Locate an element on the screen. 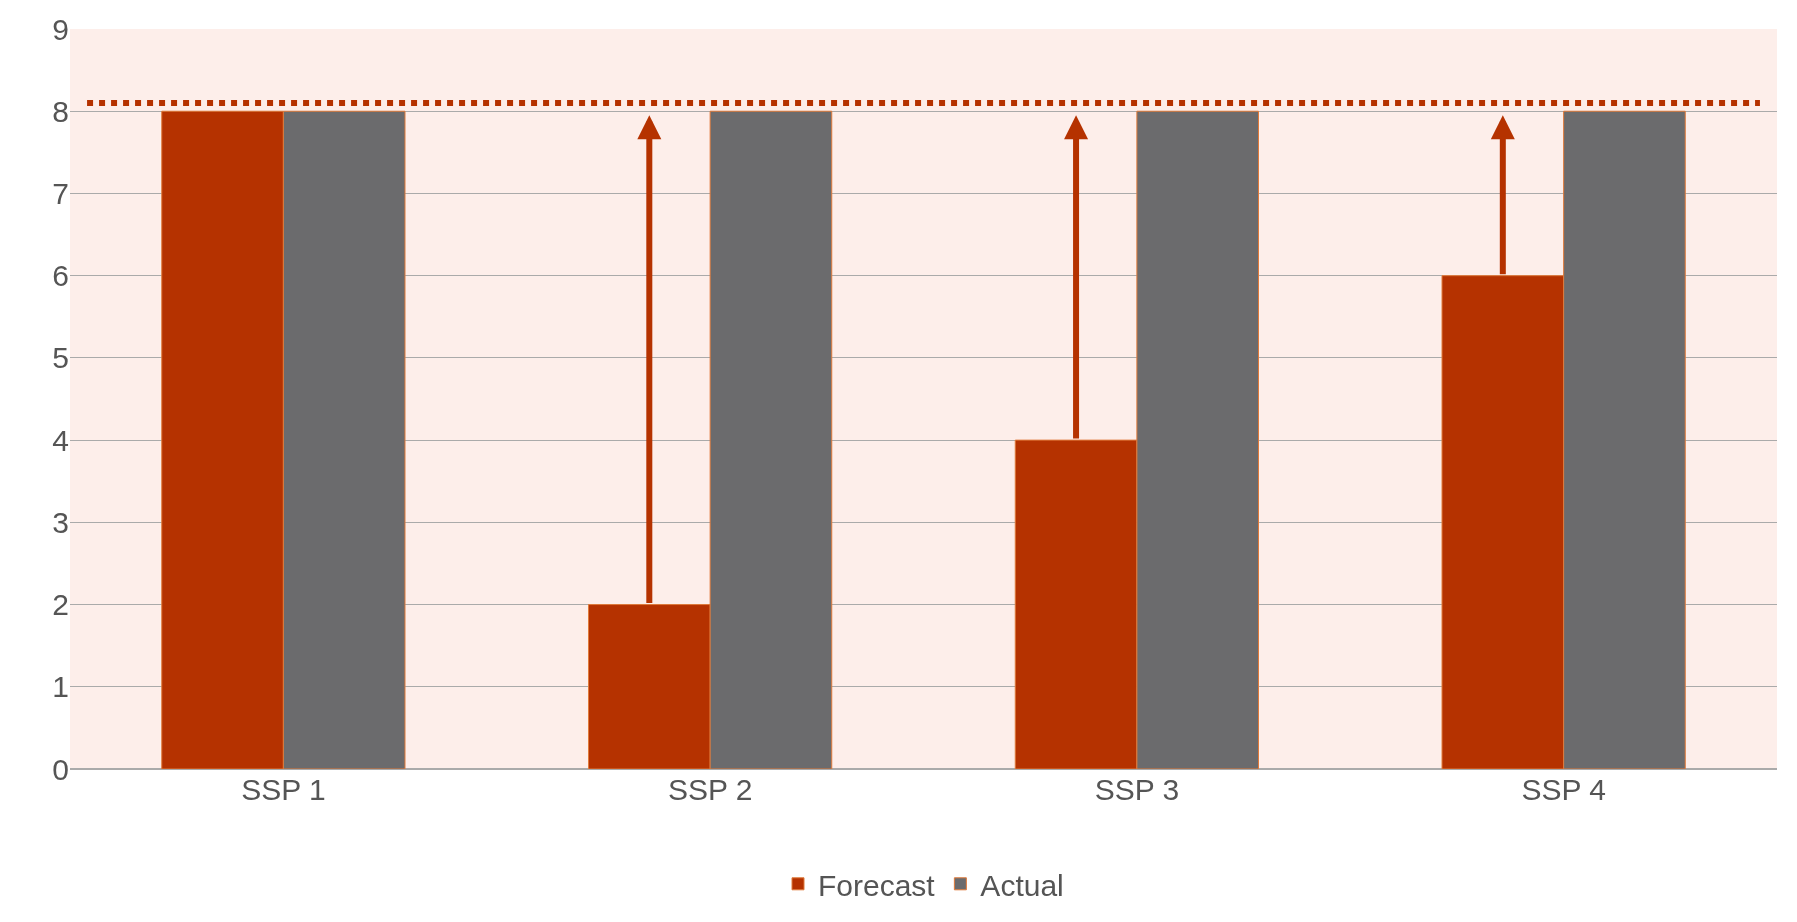 The image size is (1797, 922). y-tick-label: 3 is located at coordinates (60, 522).